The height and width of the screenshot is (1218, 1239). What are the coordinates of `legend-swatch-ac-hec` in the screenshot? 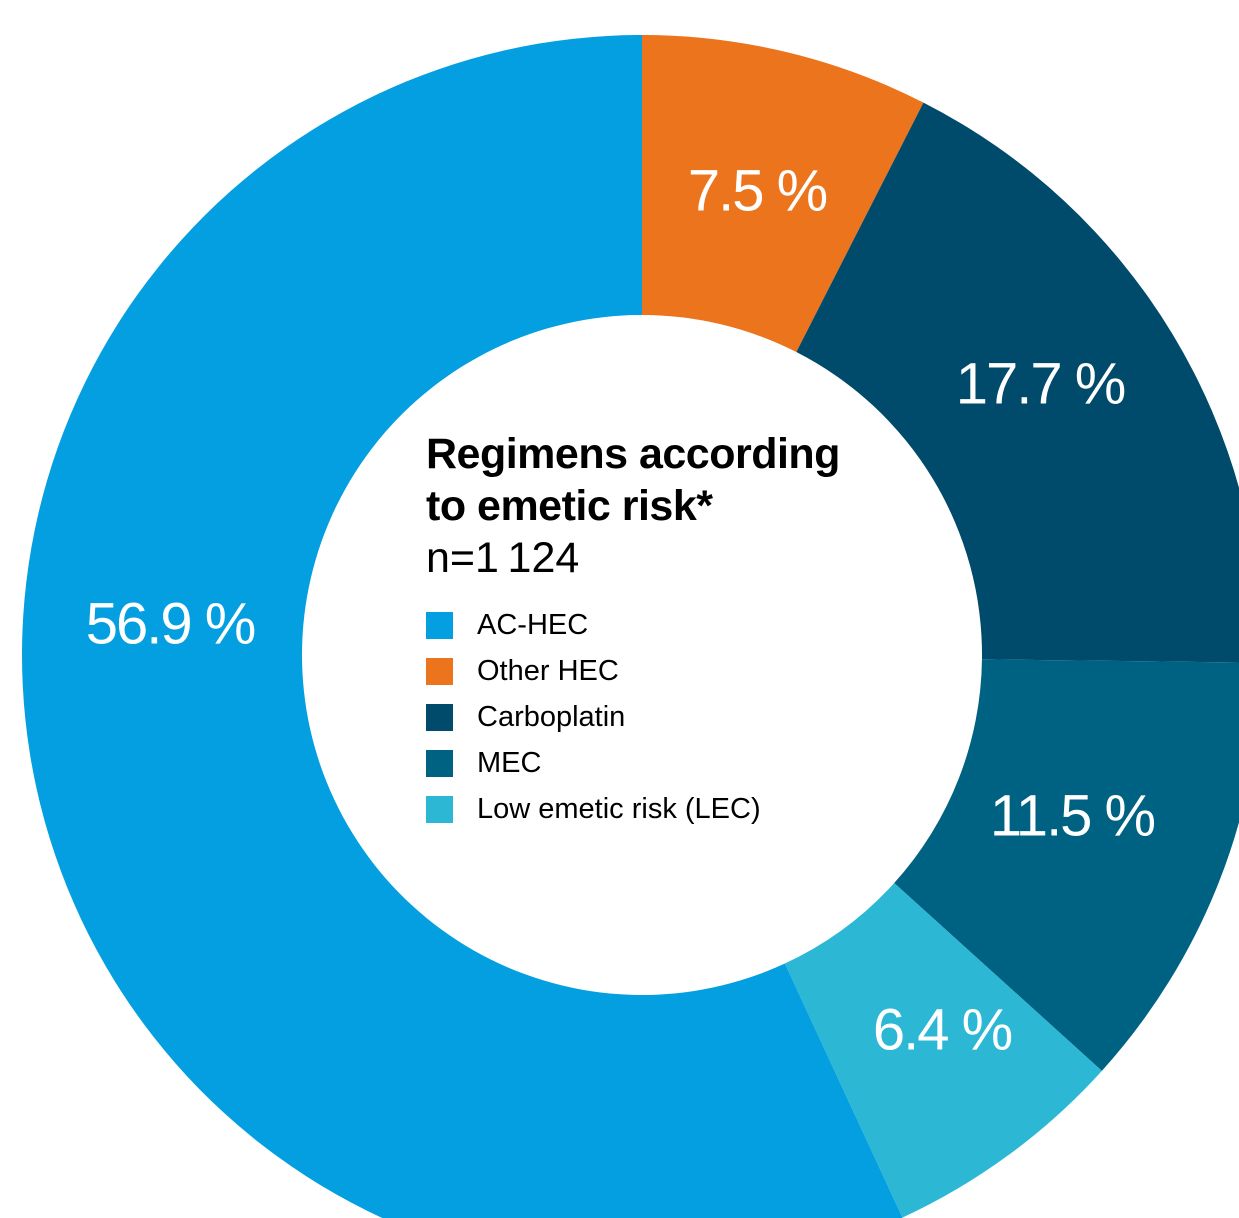 It's located at (439, 625).